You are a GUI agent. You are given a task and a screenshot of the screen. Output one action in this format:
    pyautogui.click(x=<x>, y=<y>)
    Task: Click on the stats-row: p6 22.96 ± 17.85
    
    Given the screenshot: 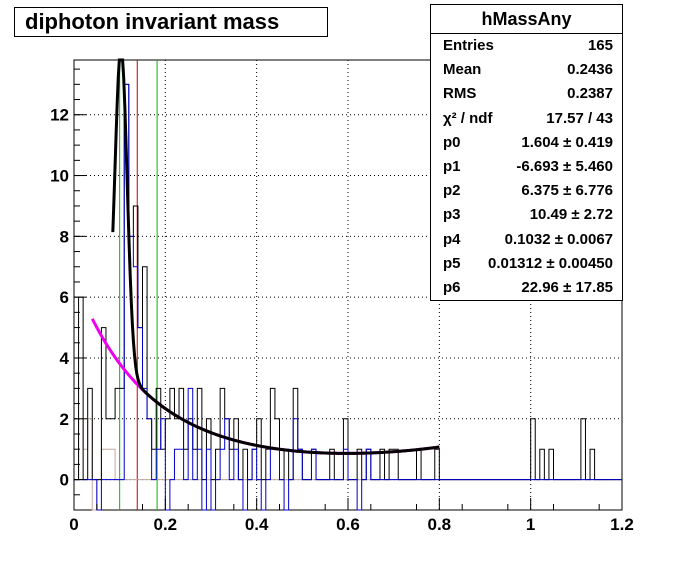 What is the action you would take?
    pyautogui.click(x=526, y=288)
    